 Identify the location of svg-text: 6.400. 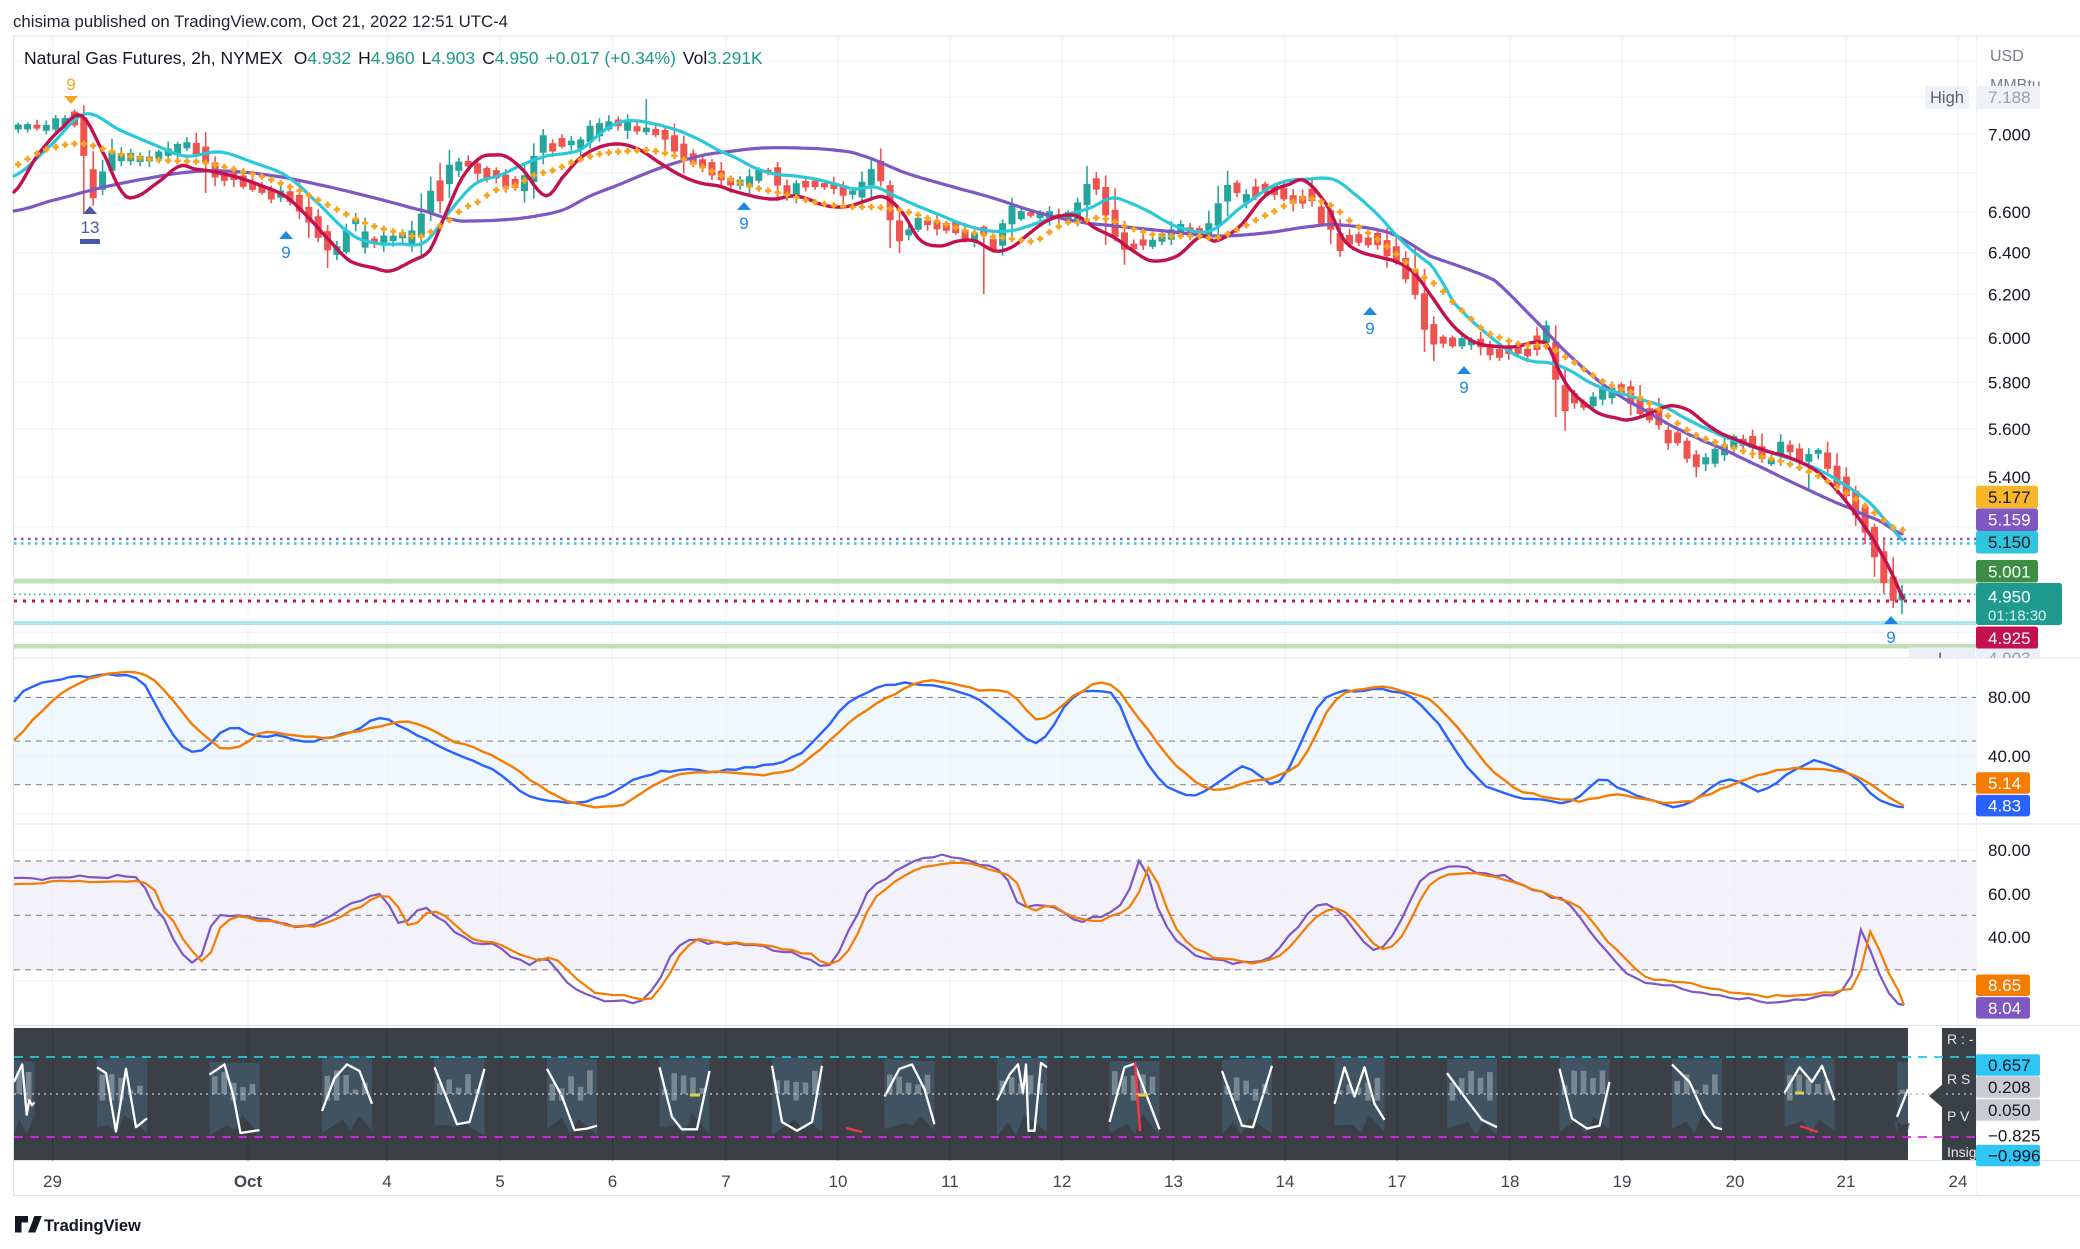
(2009, 253).